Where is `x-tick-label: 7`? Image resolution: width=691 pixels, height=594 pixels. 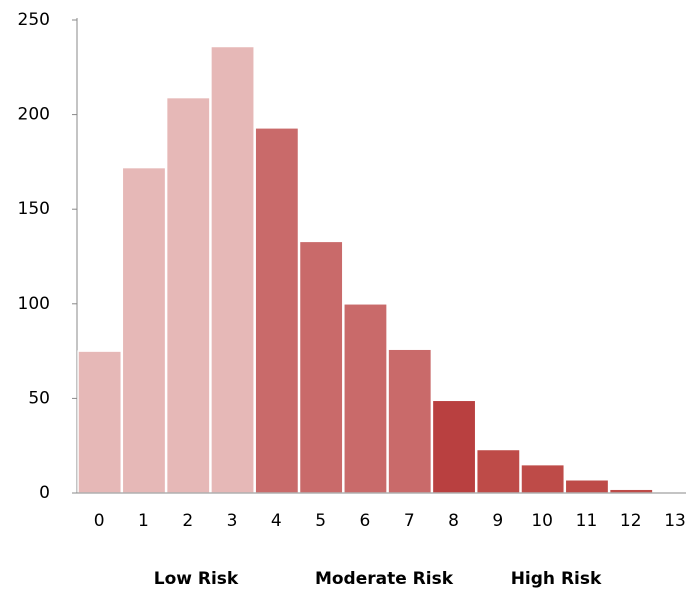 x-tick-label: 7 is located at coordinates (409, 521).